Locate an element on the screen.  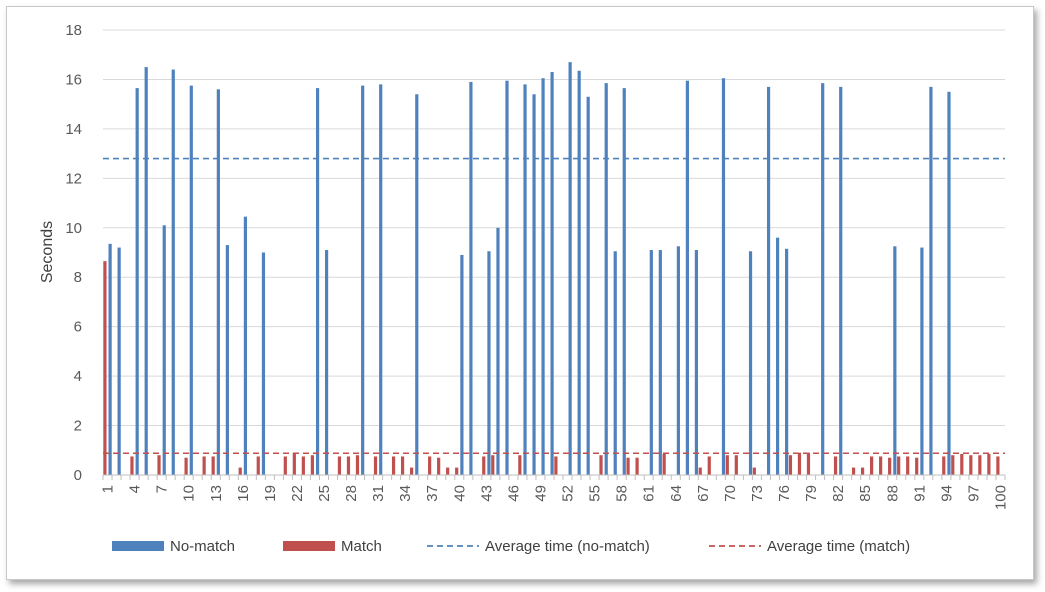
x-tick-label: 13 is located at coordinates (216, 493).